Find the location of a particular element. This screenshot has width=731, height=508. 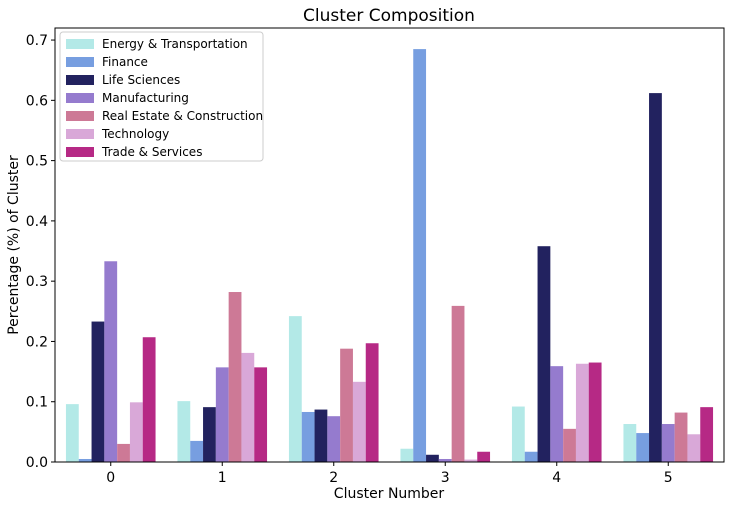

legend-entry: Trade & Services is located at coordinates (151, 152).